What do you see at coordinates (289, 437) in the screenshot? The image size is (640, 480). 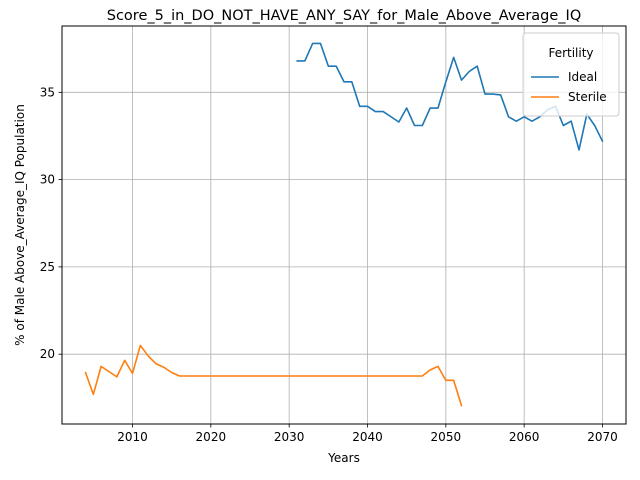 I see `x-tick-label: 2030` at bounding box center [289, 437].